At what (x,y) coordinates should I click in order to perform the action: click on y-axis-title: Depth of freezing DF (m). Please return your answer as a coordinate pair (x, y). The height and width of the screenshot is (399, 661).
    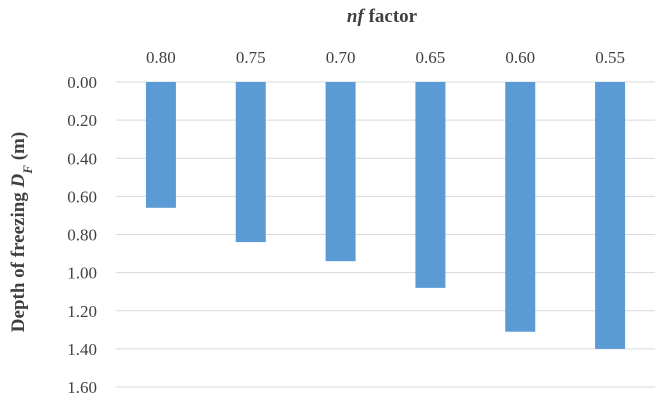
    Looking at the image, I should click on (21, 232).